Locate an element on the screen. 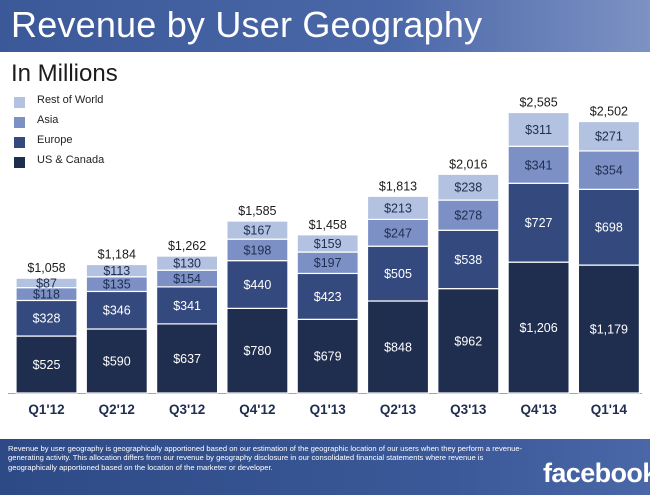 The image size is (650, 495). x-tick-label: Q3'12 is located at coordinates (187, 409).